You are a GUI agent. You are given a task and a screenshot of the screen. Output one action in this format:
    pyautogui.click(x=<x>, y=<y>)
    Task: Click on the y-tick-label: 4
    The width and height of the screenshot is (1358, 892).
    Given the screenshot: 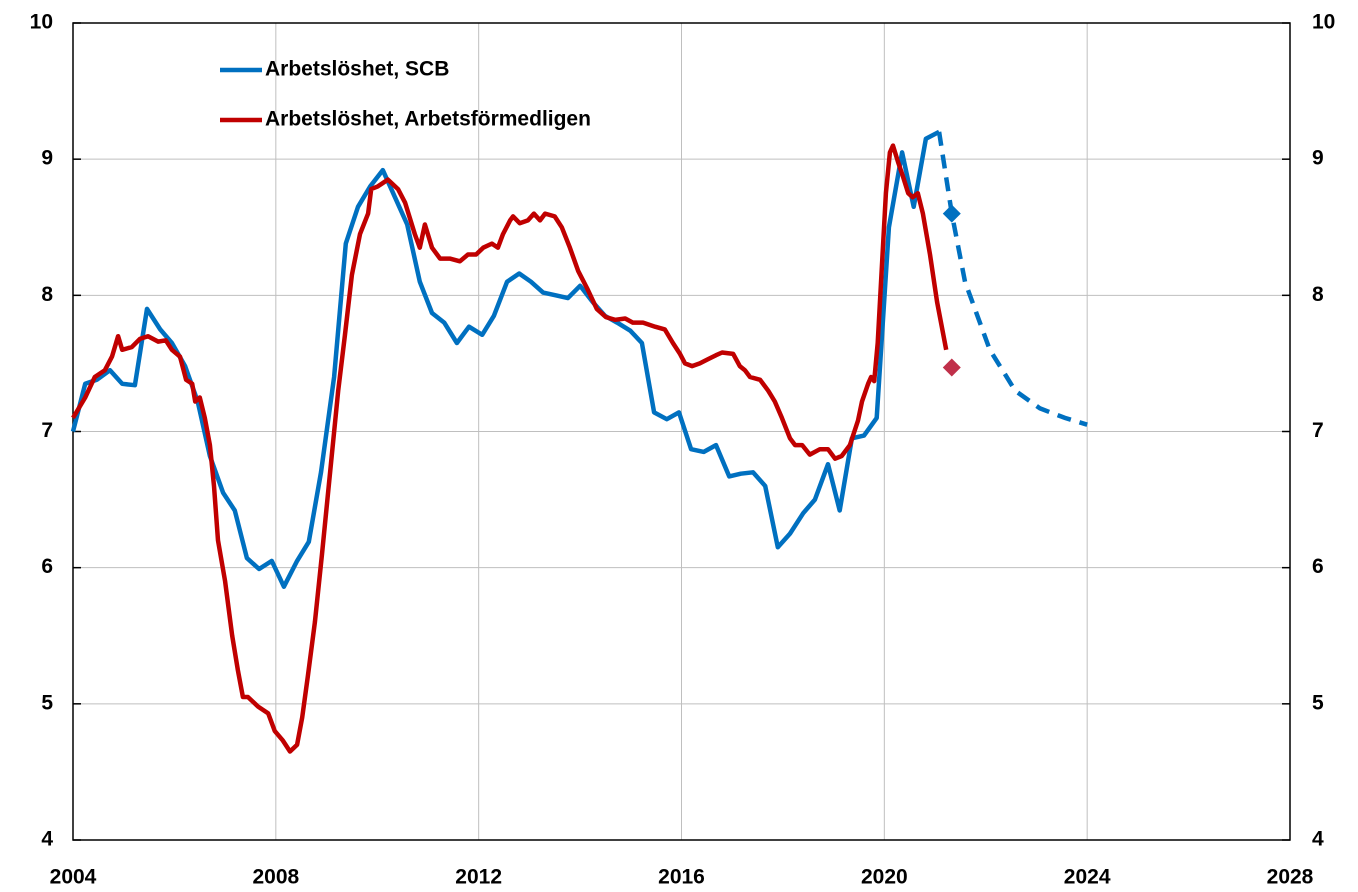 What is the action you would take?
    pyautogui.click(x=47, y=839)
    